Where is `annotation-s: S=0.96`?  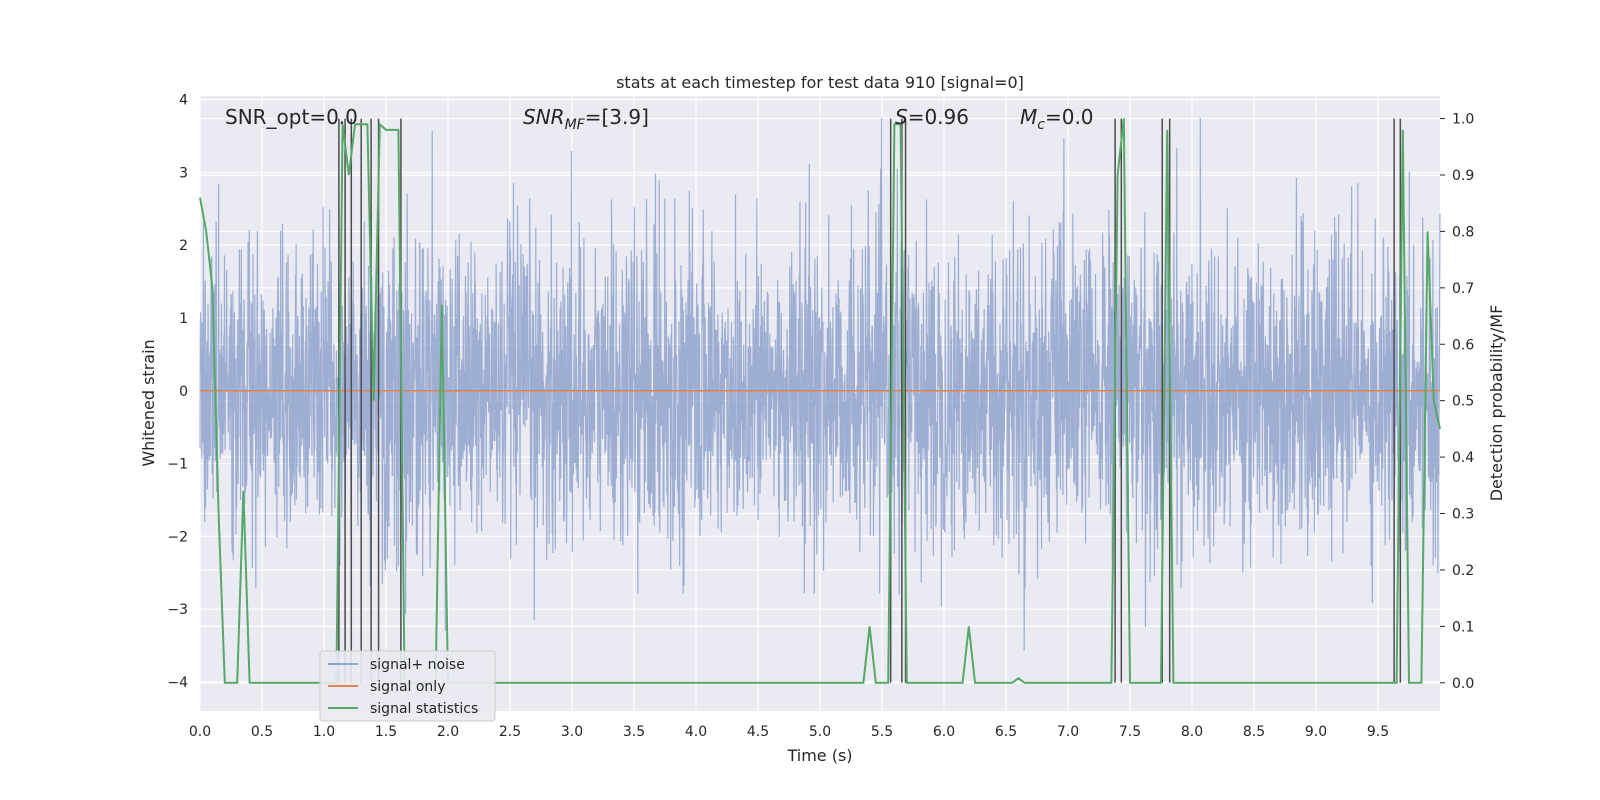
annotation-s: S=0.96 is located at coordinates (932, 117).